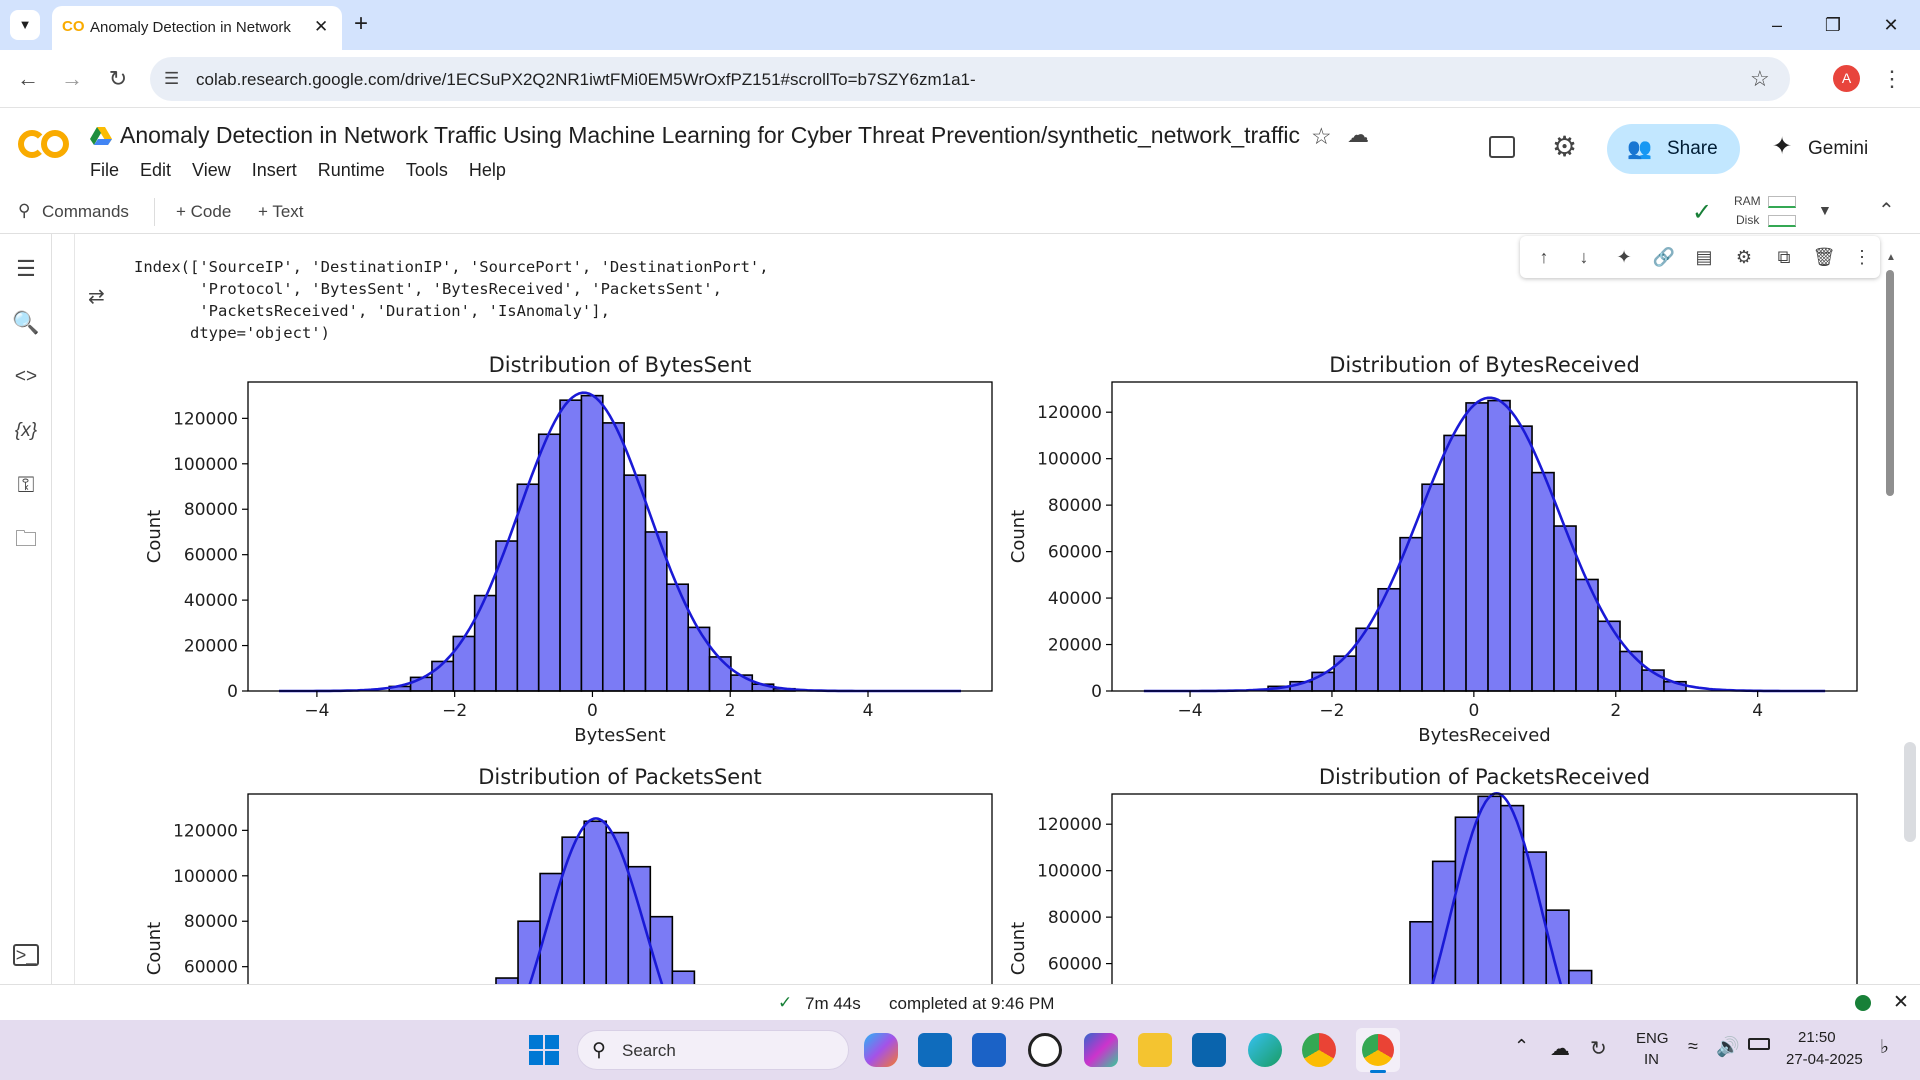 Image resolution: width=1920 pixels, height=1080 pixels. What do you see at coordinates (1624, 257) in the screenshot?
I see `gemini-cell-icon: ✦` at bounding box center [1624, 257].